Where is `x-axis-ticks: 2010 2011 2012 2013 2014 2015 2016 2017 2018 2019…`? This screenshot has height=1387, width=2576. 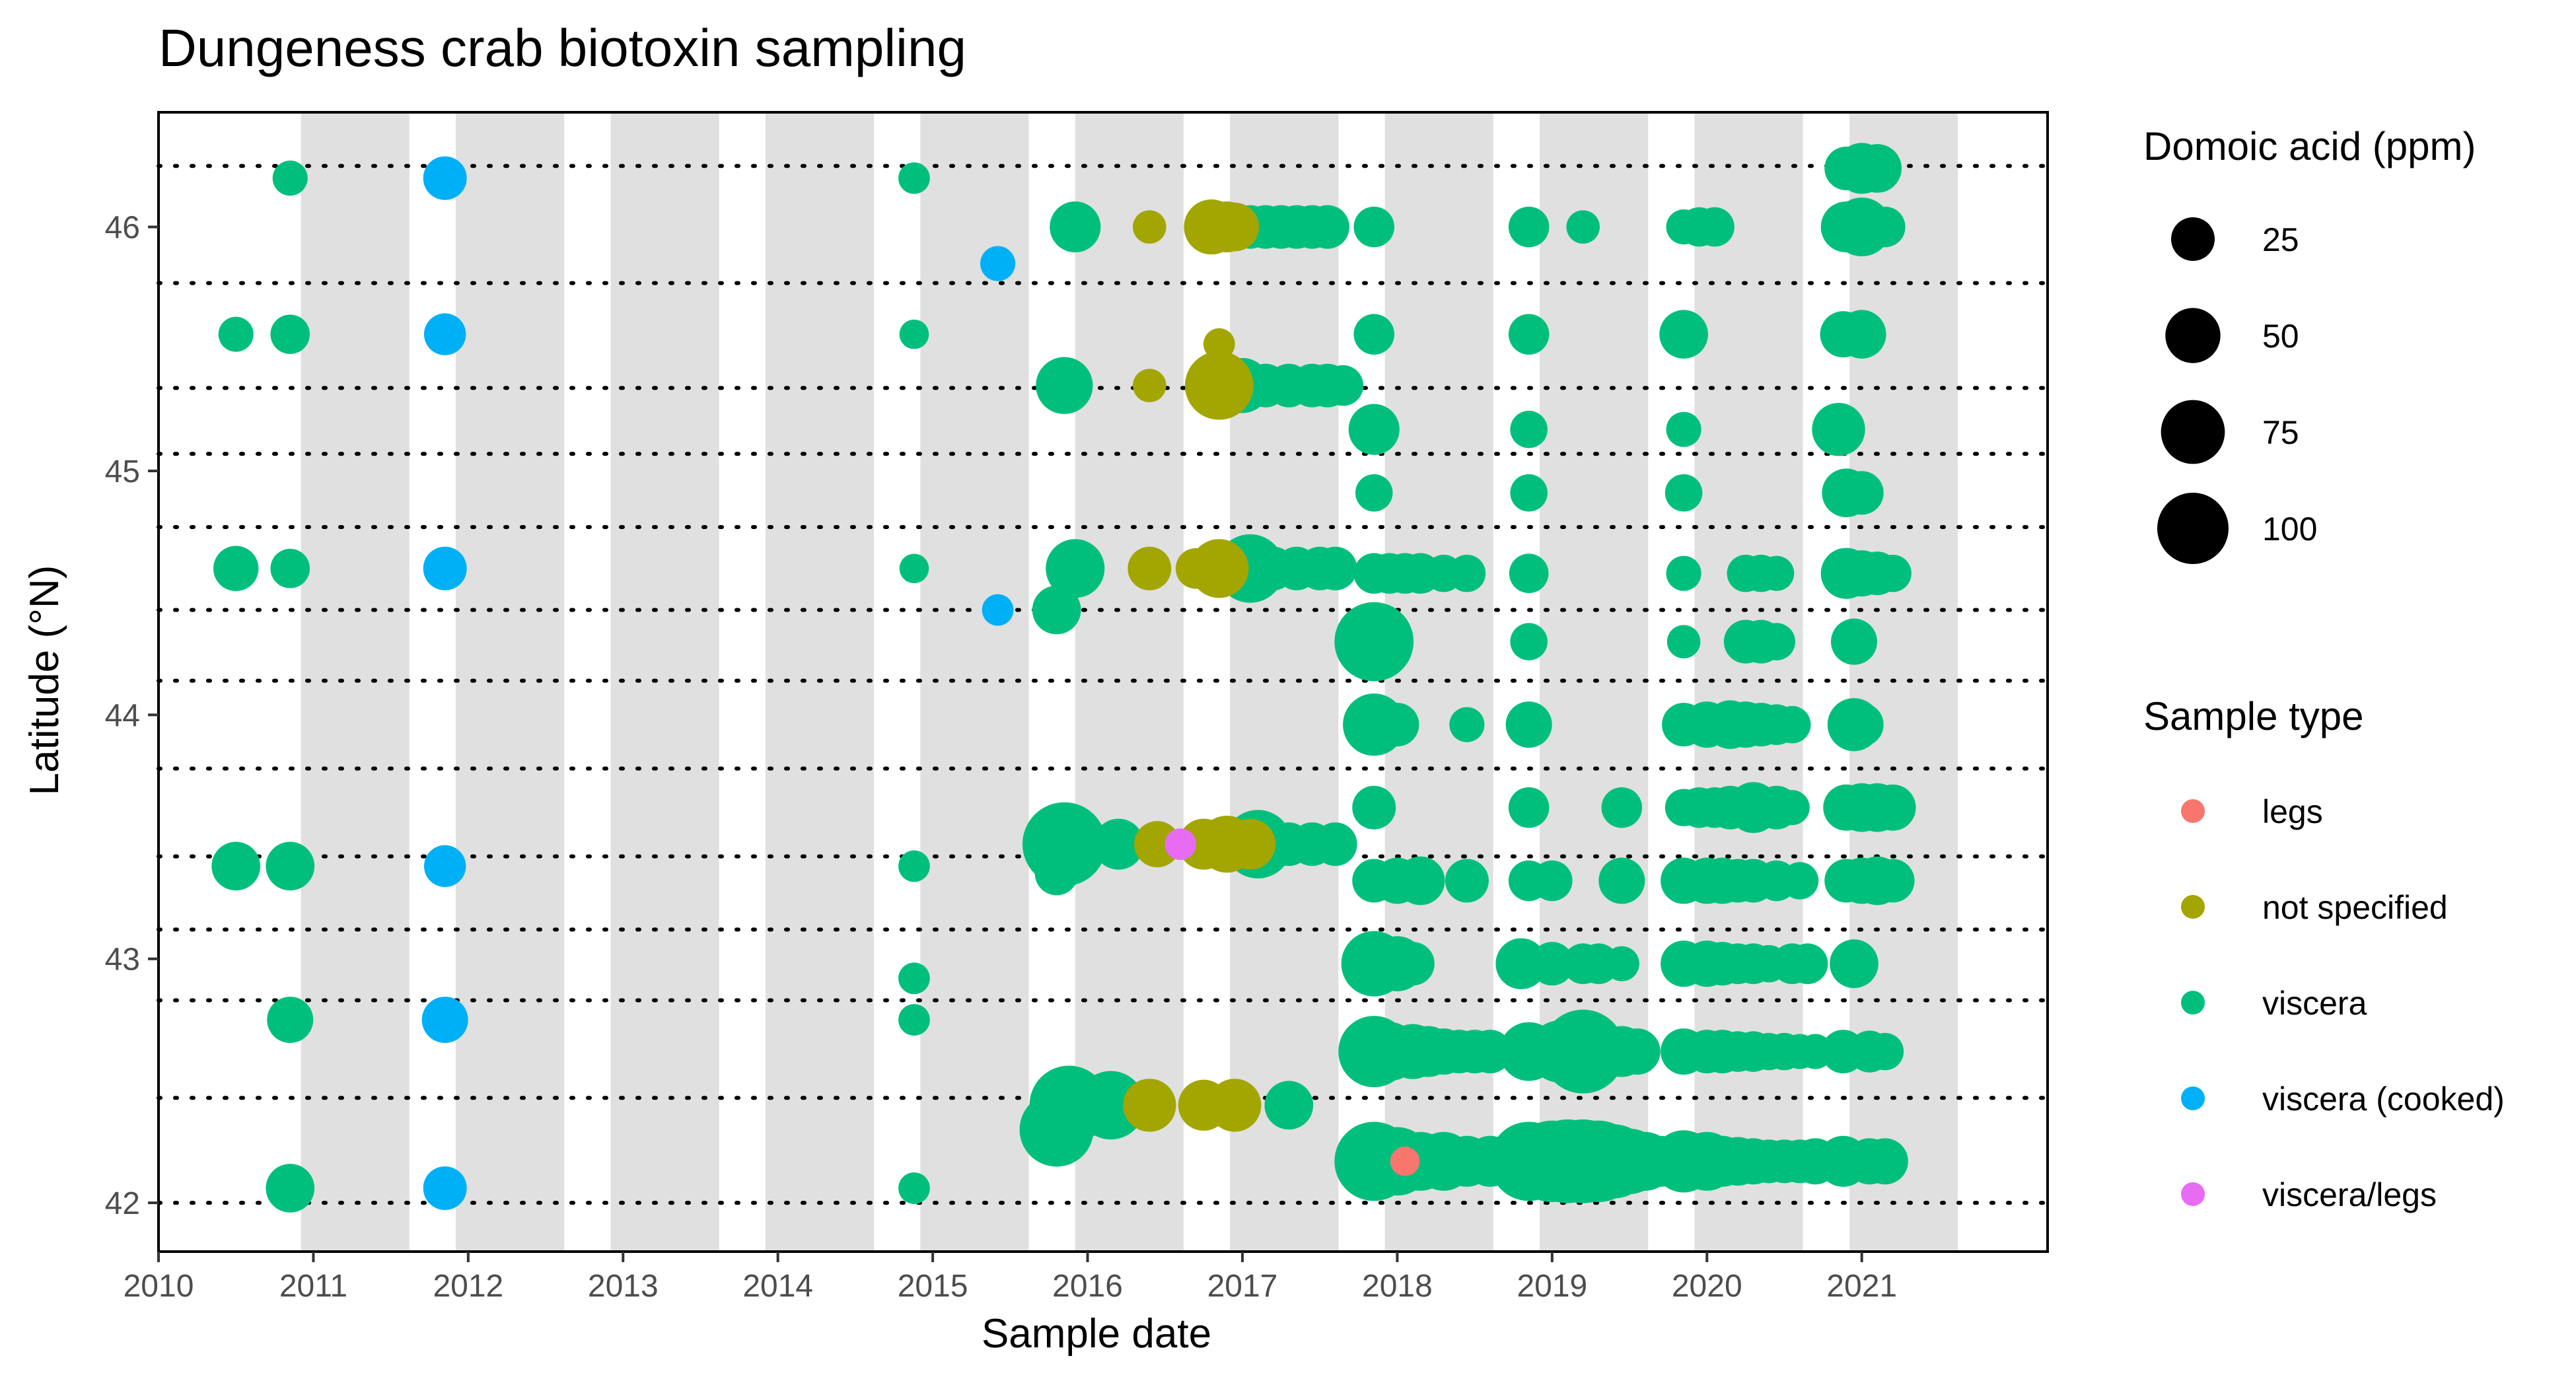
x-axis-ticks: 2010 2011 2012 2013 2014 2015 2016 2017 2018 2019… is located at coordinates (1010, 1278).